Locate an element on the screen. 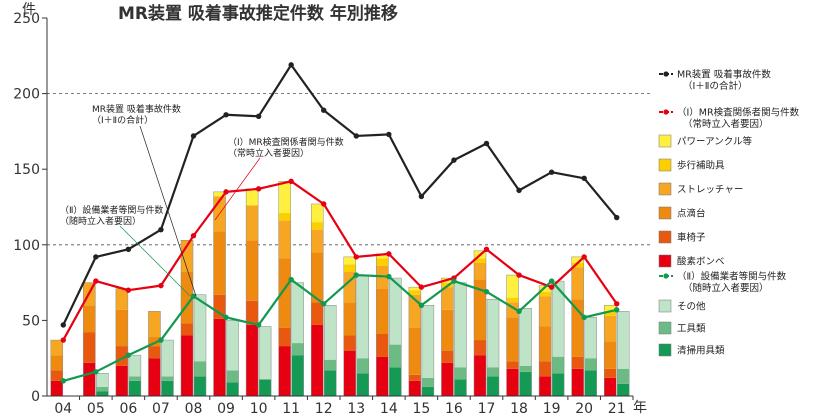 Image resolution: width=830 pixels, height=420 pixels. y-tick-label: 0 is located at coordinates (35, 397).